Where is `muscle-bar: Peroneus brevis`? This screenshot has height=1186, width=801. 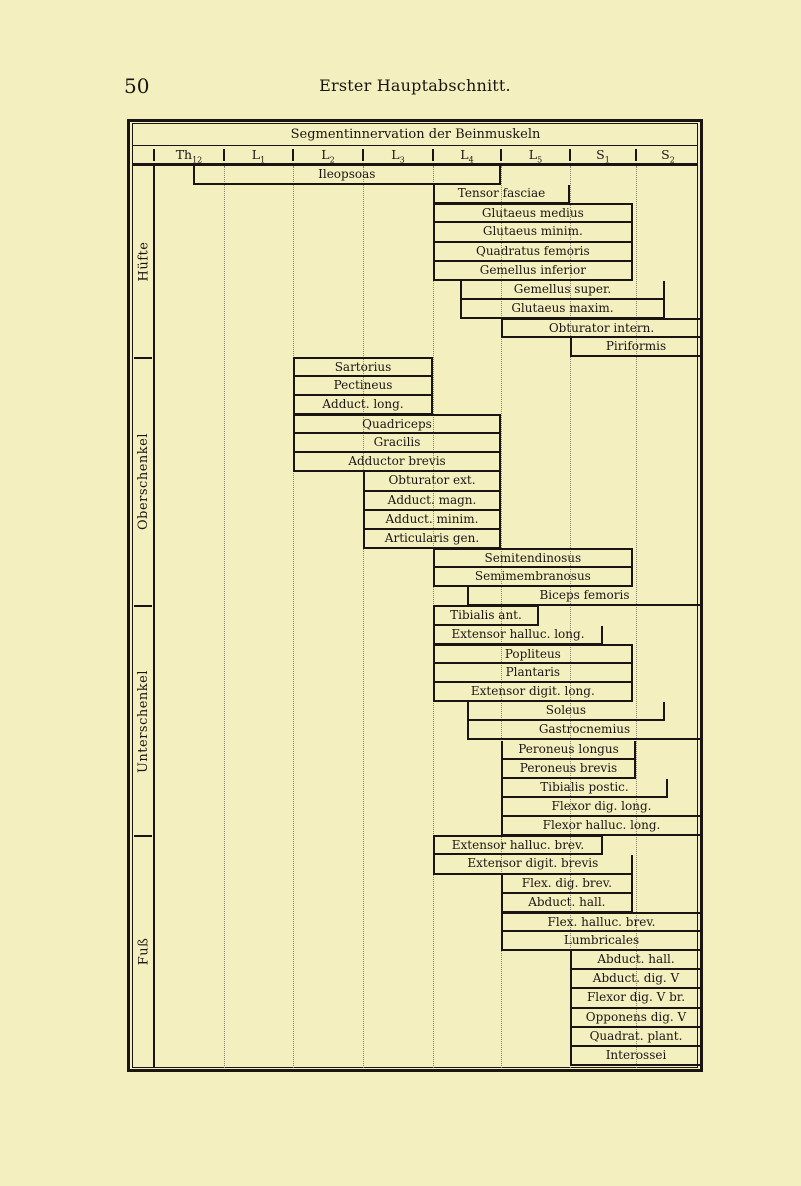
muscle-bar: Peroneus brevis is located at coordinates (568, 769).